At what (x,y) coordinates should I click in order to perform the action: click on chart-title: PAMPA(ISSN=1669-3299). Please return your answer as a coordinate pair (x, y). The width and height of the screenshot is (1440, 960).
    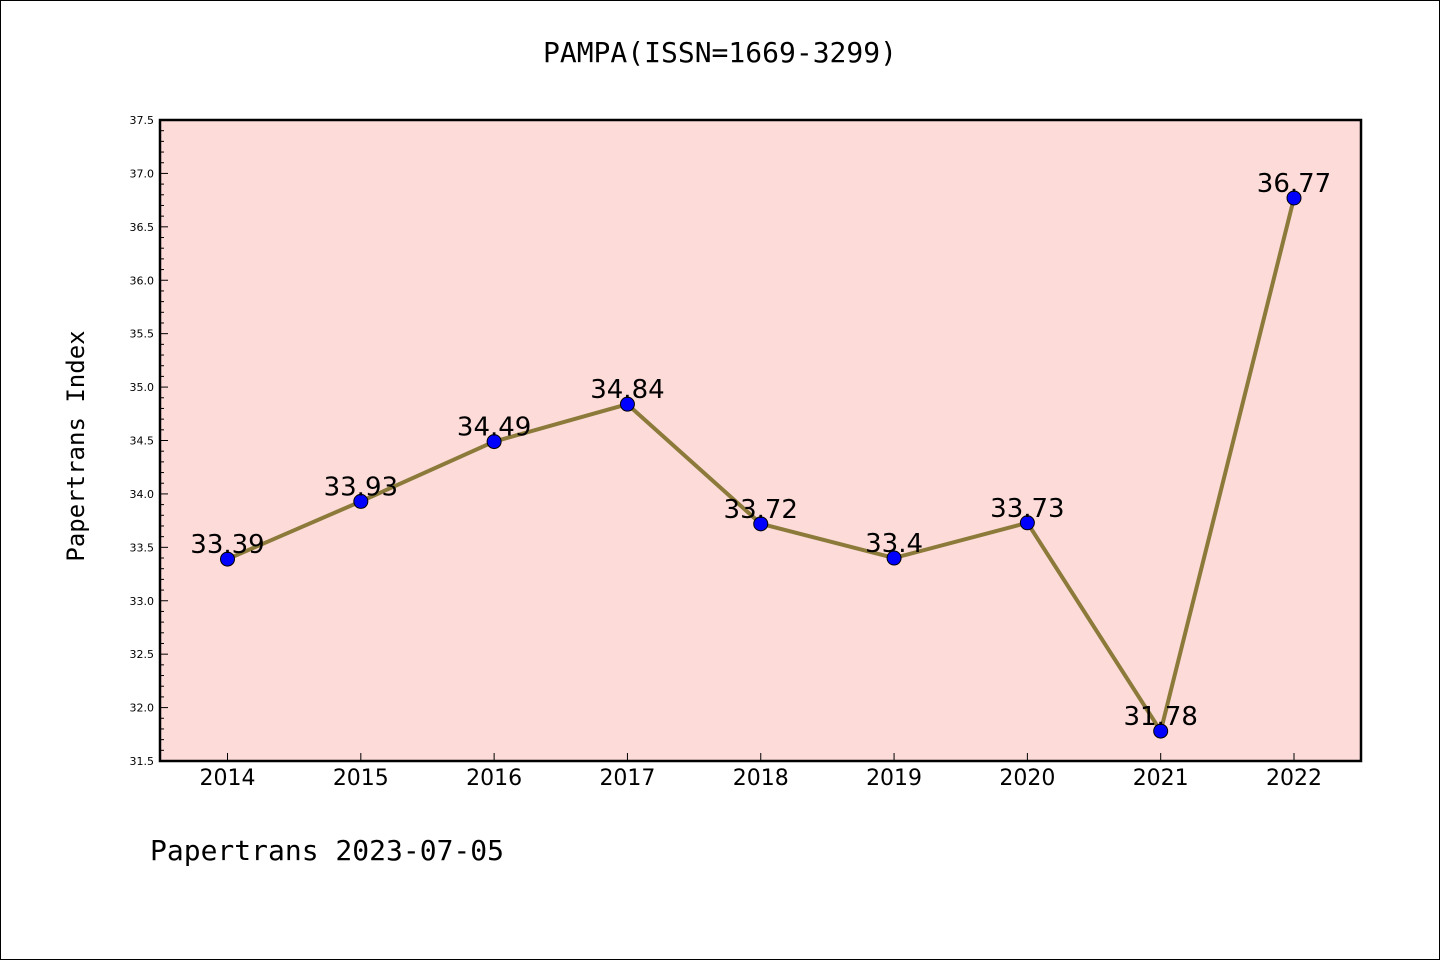
    Looking at the image, I should click on (719, 52).